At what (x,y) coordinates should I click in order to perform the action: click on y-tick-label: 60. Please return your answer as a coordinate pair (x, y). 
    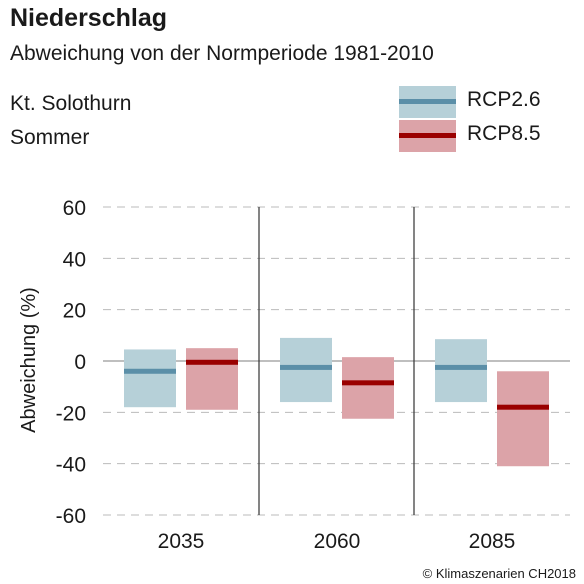
    Looking at the image, I should click on (74, 208).